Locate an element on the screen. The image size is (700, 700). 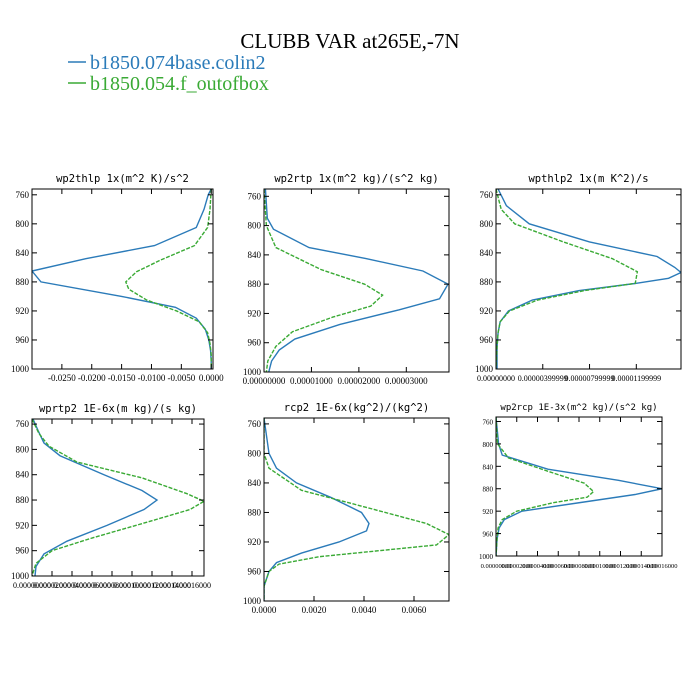
panel-title: wp2rtp 1x(m^2 kg)/(s^2 kg) is located at coordinates (356, 179).